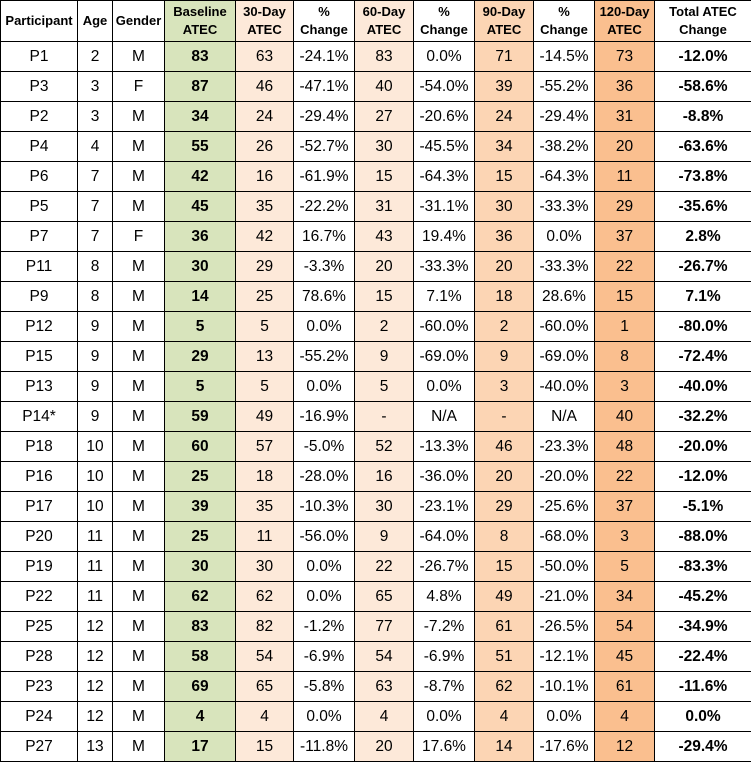  What do you see at coordinates (444, 266) in the screenshot?
I see `cell-60day-change: -33.3%` at bounding box center [444, 266].